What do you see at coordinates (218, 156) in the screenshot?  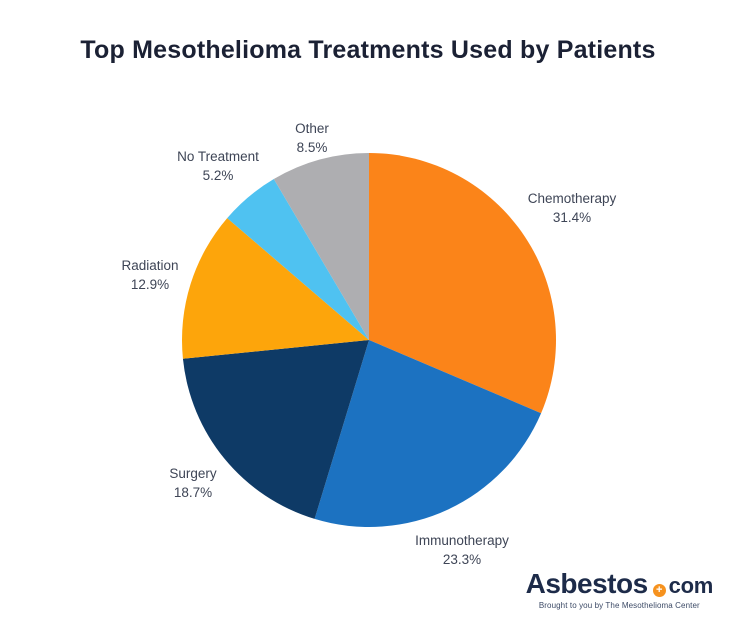 I see `slice-label-name: No Treatment` at bounding box center [218, 156].